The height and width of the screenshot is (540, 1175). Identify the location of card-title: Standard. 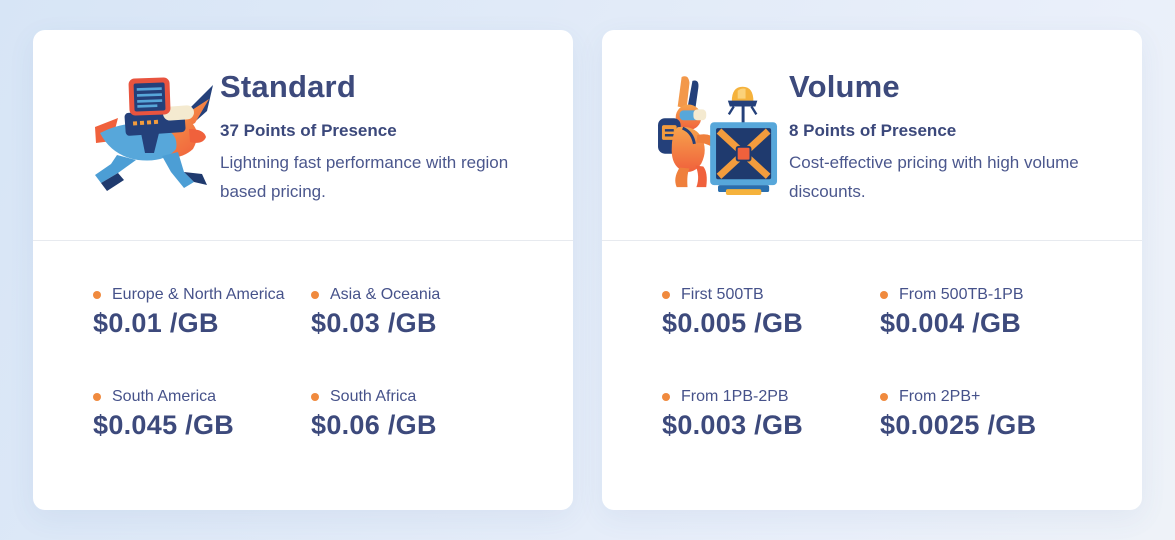
(288, 86).